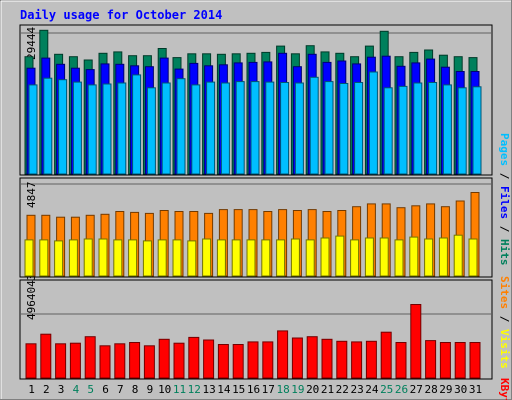 This screenshot has height=400, width=512. Describe the element at coordinates (238, 389) in the screenshot. I see `x-tick-label-day-15: 15` at that location.